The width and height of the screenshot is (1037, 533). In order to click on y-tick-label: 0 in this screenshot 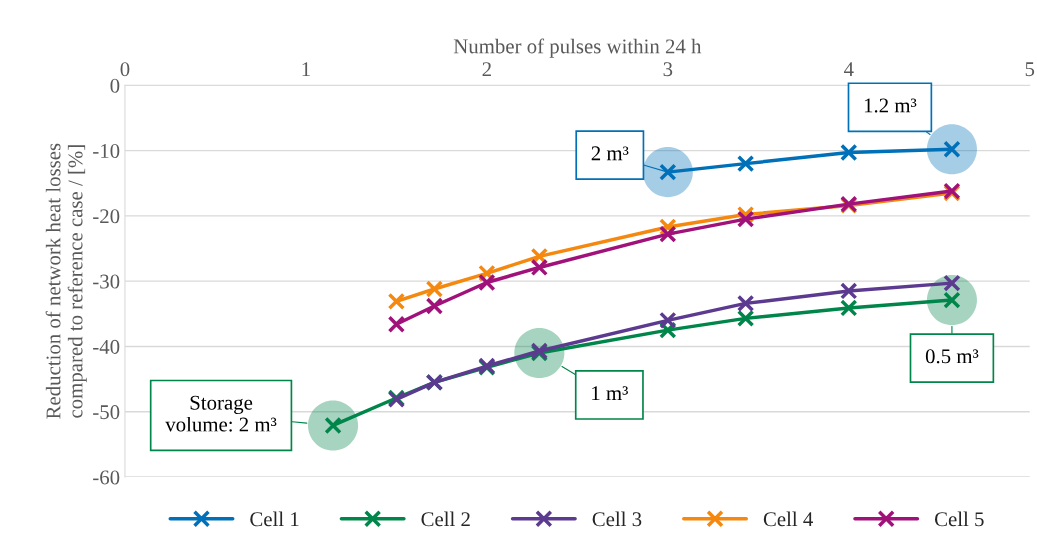, I will do `click(115, 85)`.